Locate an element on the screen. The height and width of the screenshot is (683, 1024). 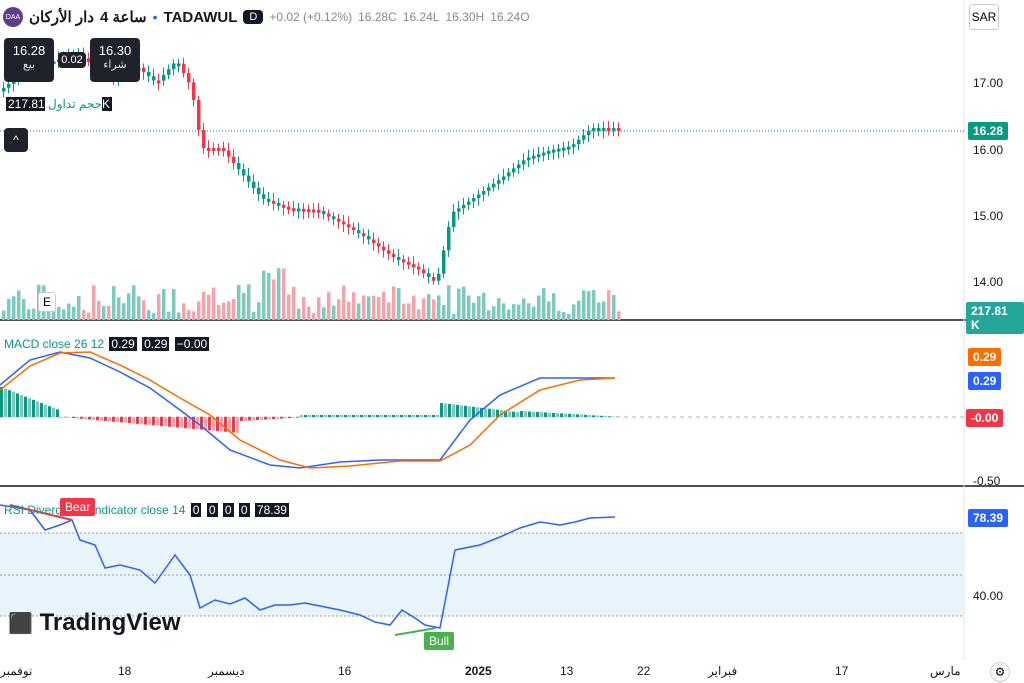
watermark-text: TradingView is located at coordinates (110, 622).